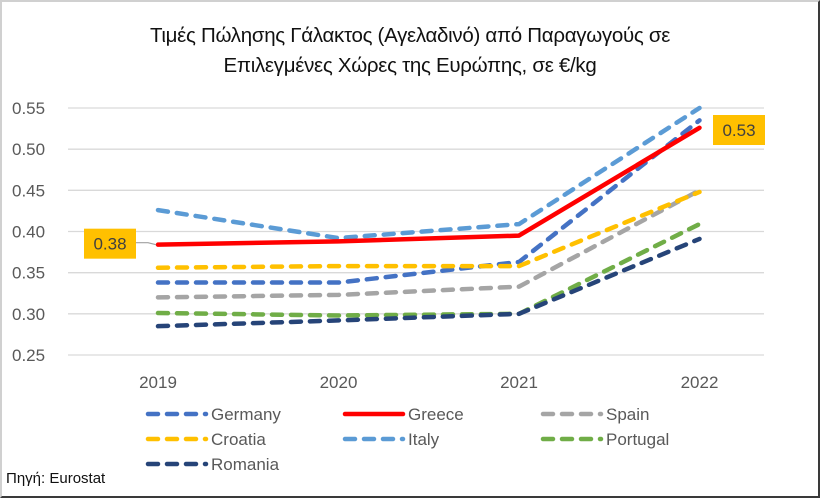 This screenshot has width=820, height=498. I want to click on legend-label: Portugal, so click(637, 439).